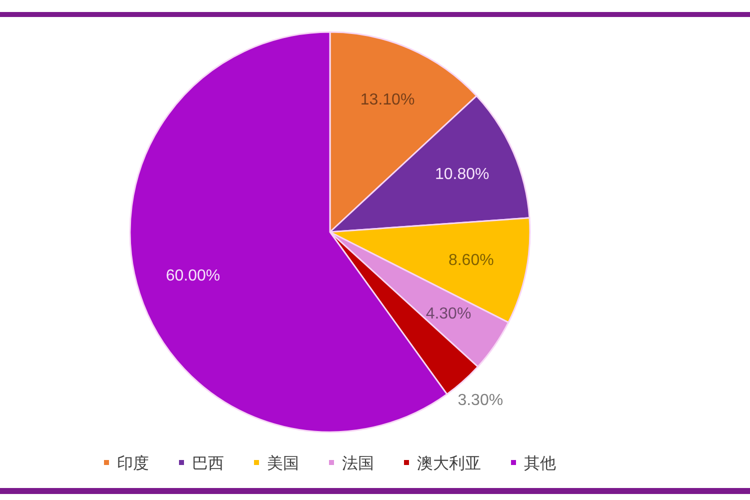 This screenshot has width=750, height=500. I want to click on legend-label: 澳大利亚, so click(449, 463).